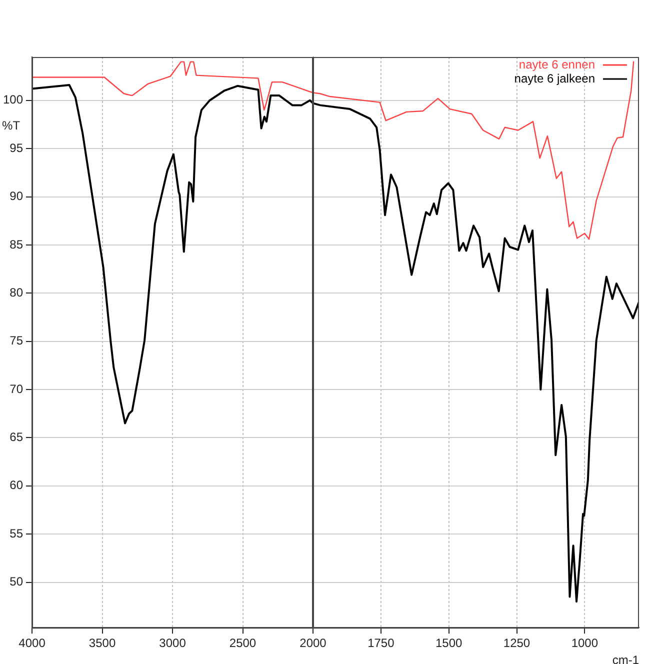  What do you see at coordinates (11, 125) in the screenshot?
I see `y-axis-title: %T` at bounding box center [11, 125].